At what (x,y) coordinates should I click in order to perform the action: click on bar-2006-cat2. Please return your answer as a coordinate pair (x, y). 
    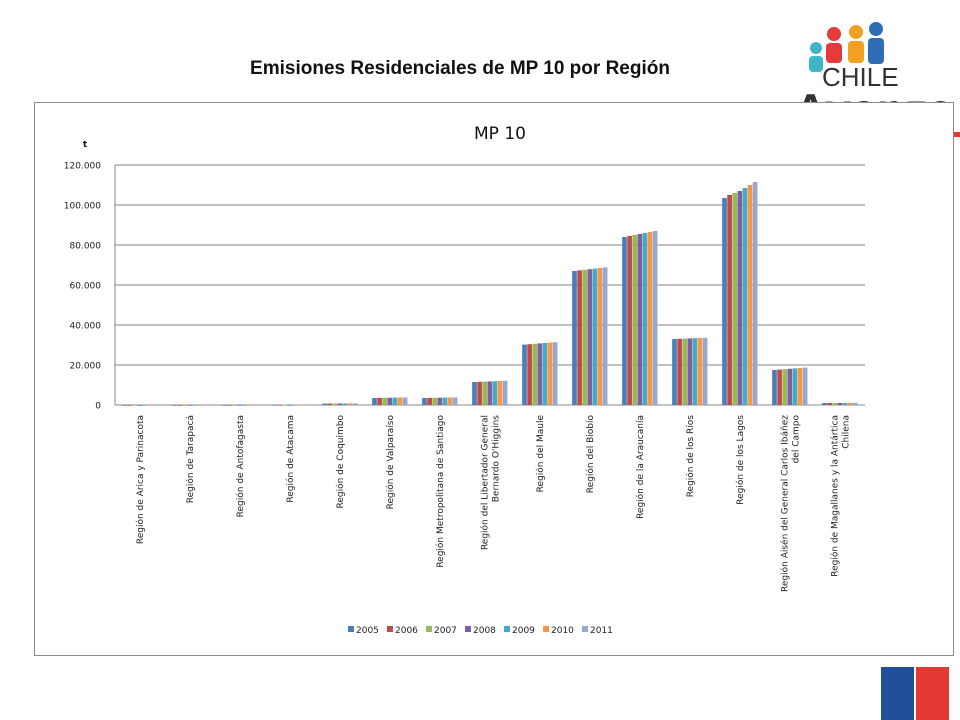
    Looking at the image, I should click on (229, 405).